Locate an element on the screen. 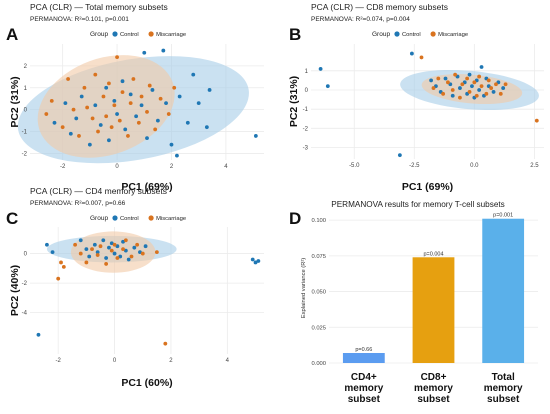 This screenshot has width=550, height=414. legend-label-control: Control is located at coordinates (129, 35).